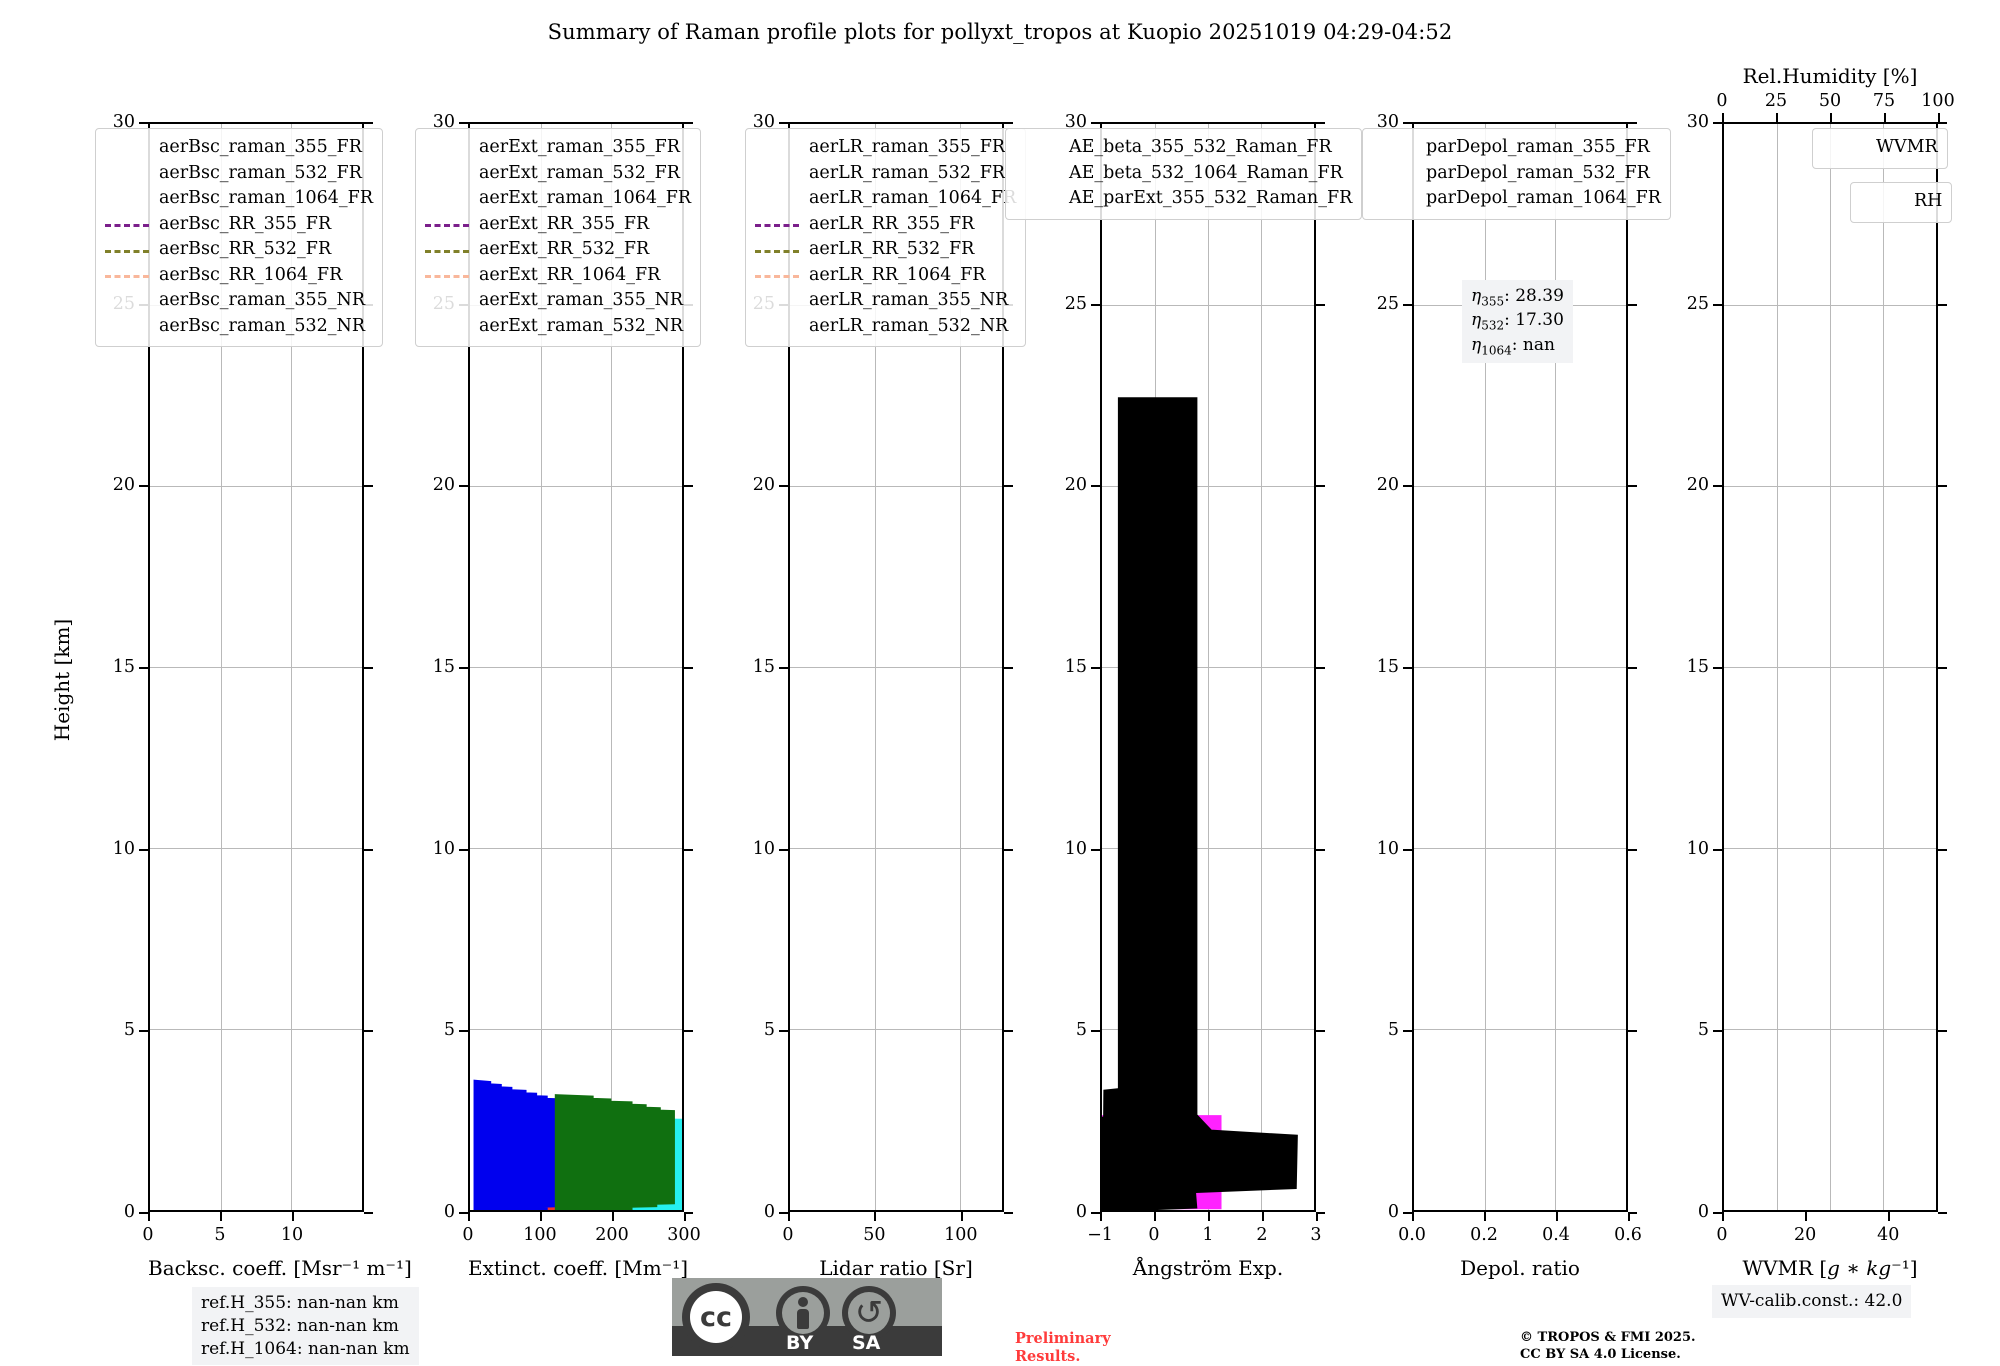 The height and width of the screenshot is (1366, 2000). Describe the element at coordinates (1063, 1338) in the screenshot. I see `preliminary-line-1: Preliminary` at that location.